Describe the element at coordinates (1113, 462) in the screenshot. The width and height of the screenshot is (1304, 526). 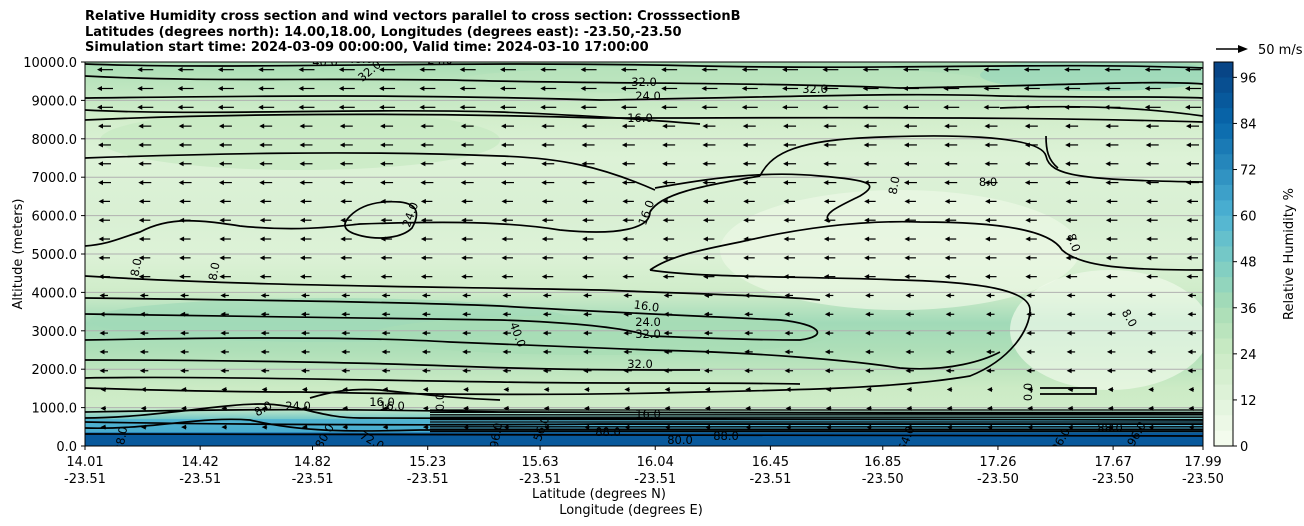
I see `x-tick-label-lat: 17.67` at that location.